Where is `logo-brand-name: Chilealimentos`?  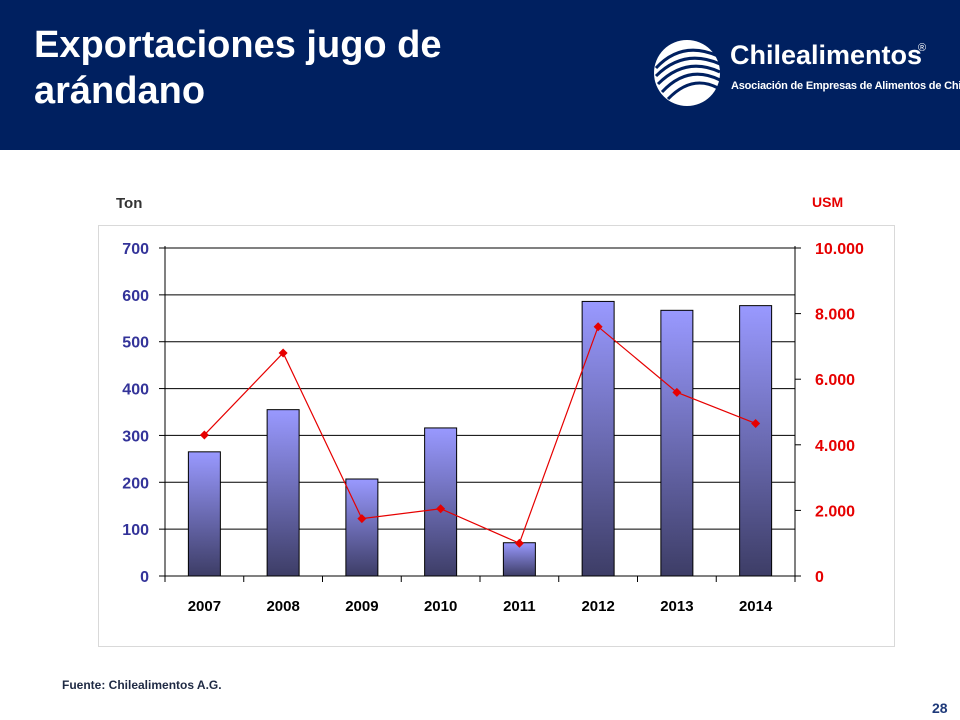
logo-brand-name: Chilealimentos is located at coordinates (826, 55).